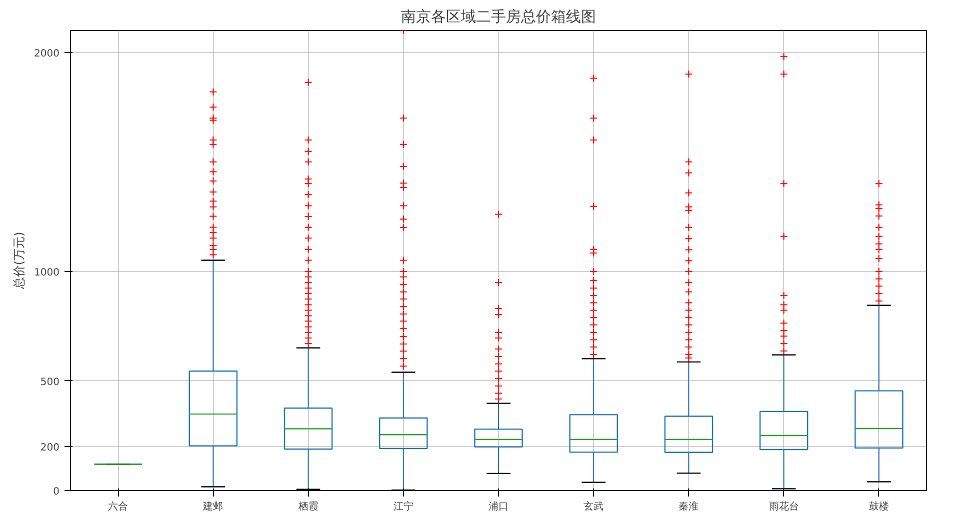 This screenshot has height=530, width=966. What do you see at coordinates (56, 492) in the screenshot?
I see `y-tick-label: 0` at bounding box center [56, 492].